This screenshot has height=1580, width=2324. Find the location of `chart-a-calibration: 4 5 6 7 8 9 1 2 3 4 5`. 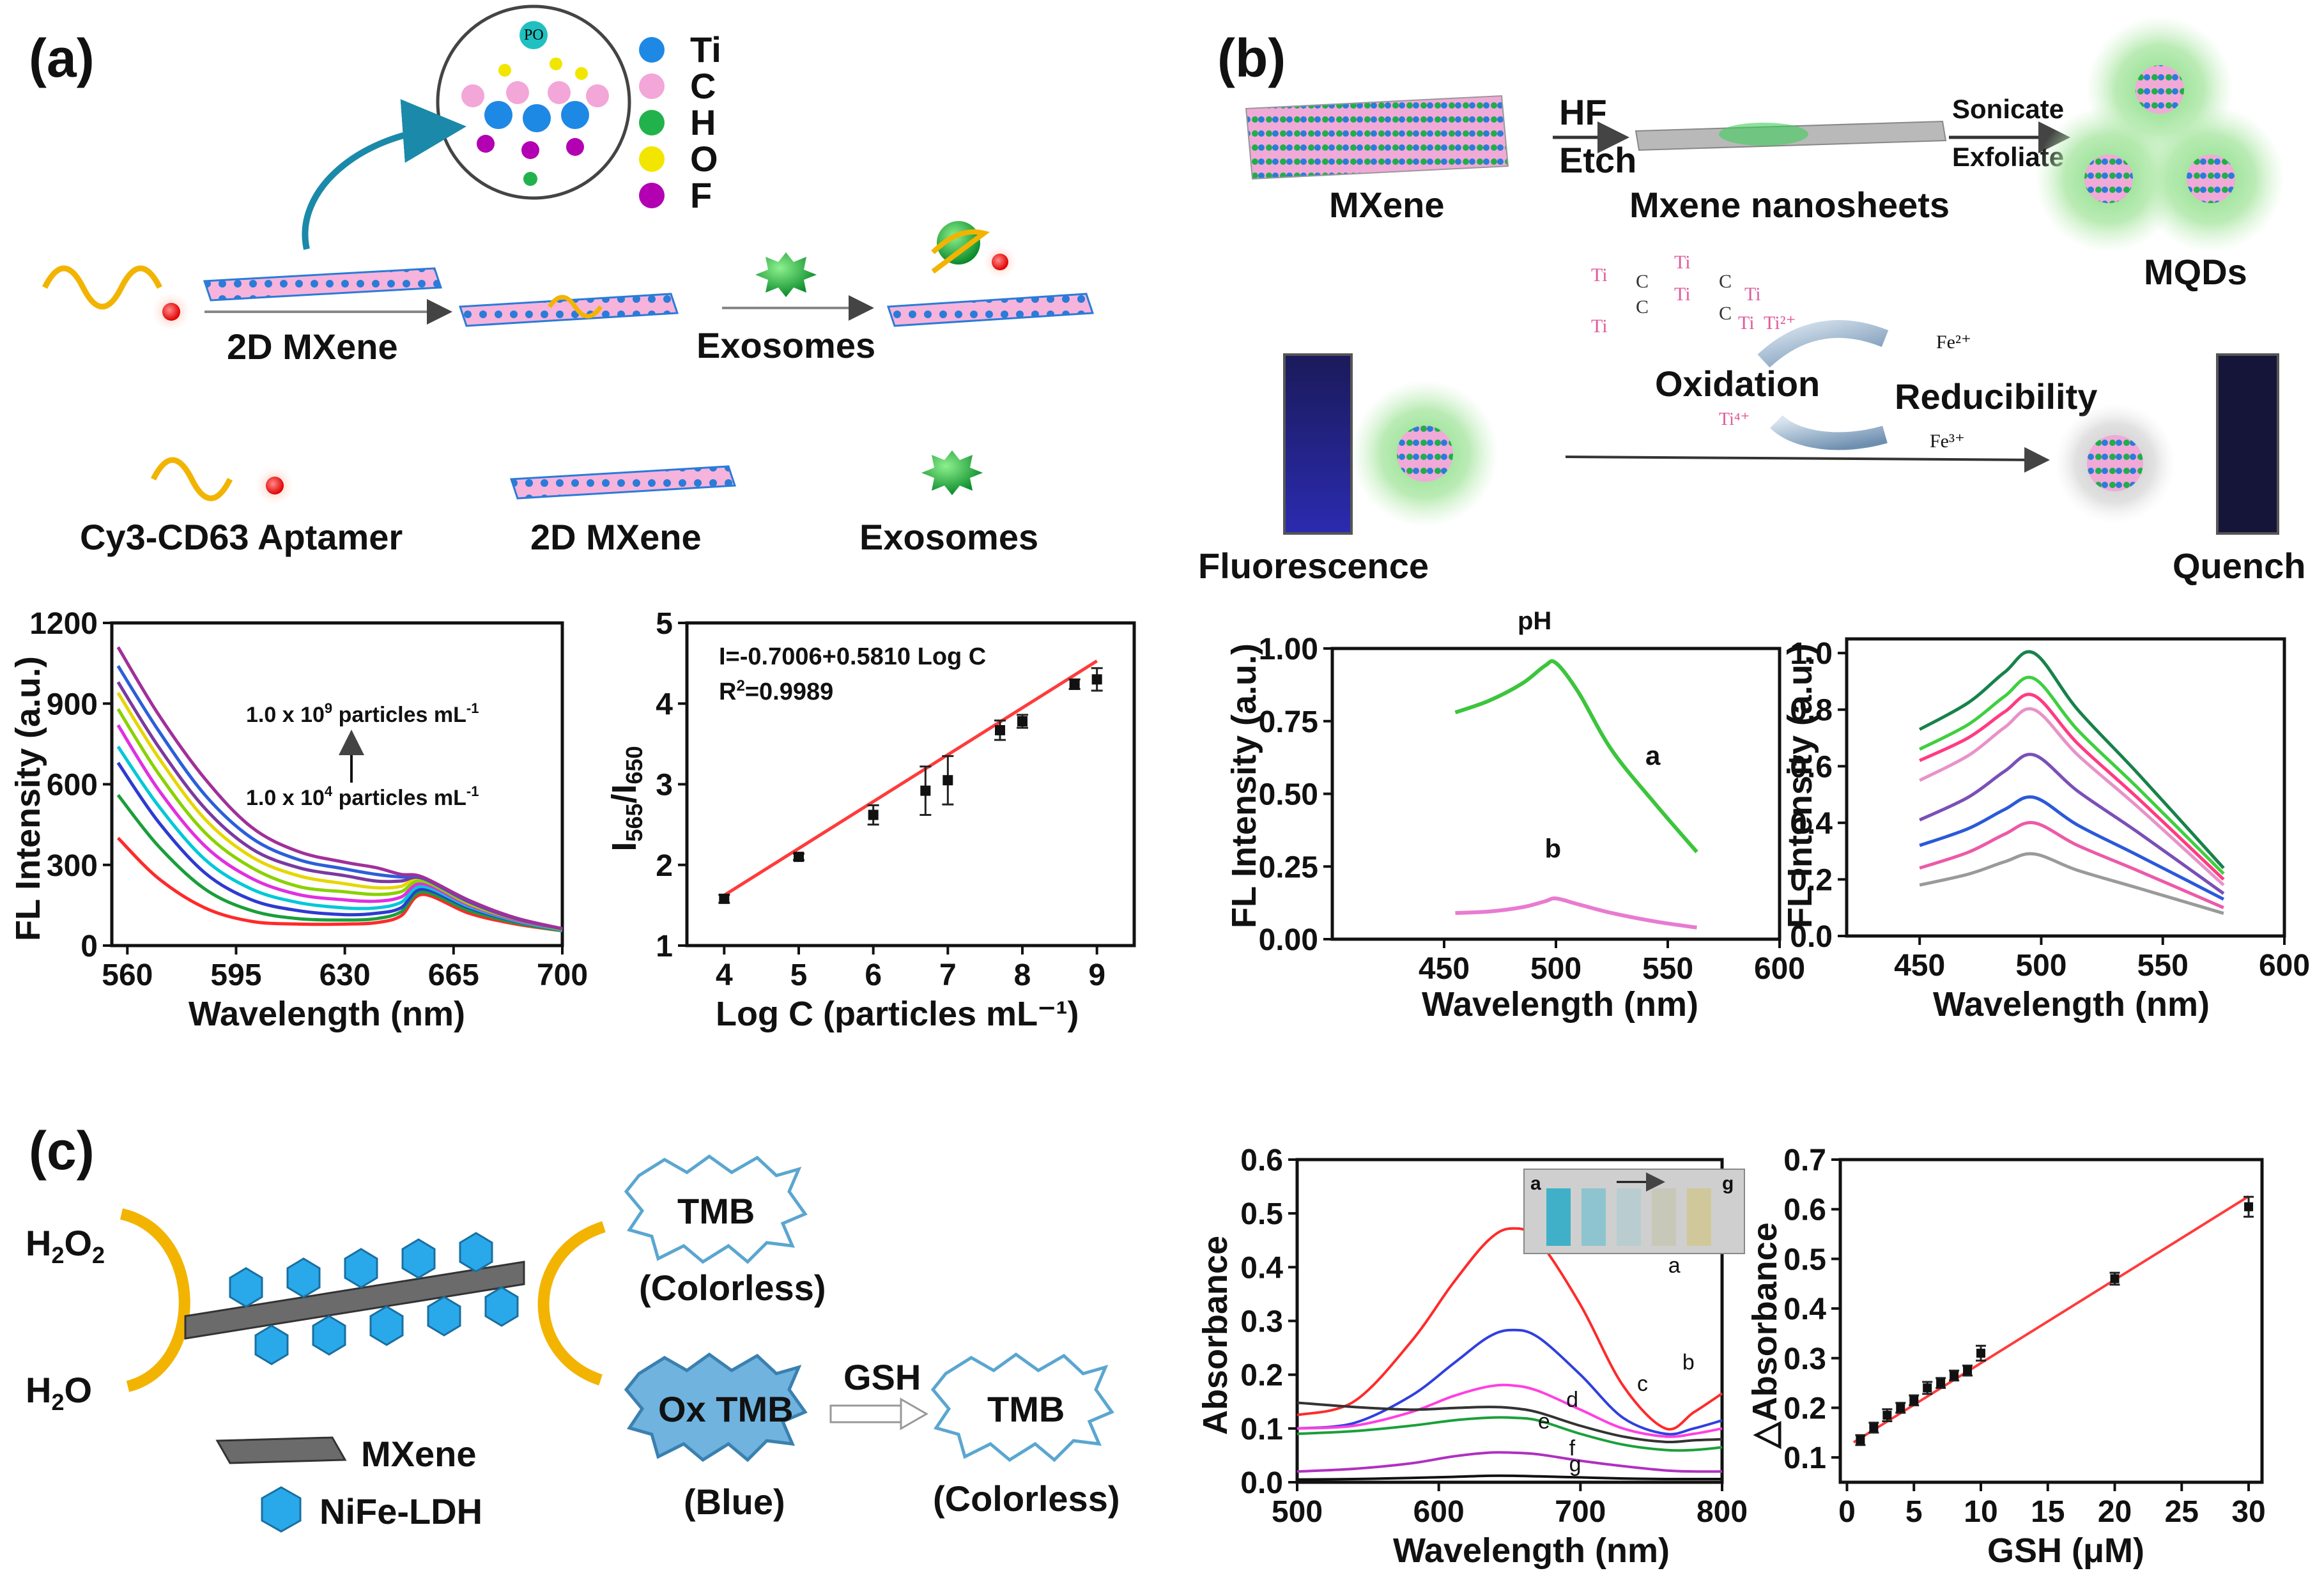

chart-a-calibration: 4 5 6 7 8 9 1 2 3 4 5 is located at coordinates (896, 799).